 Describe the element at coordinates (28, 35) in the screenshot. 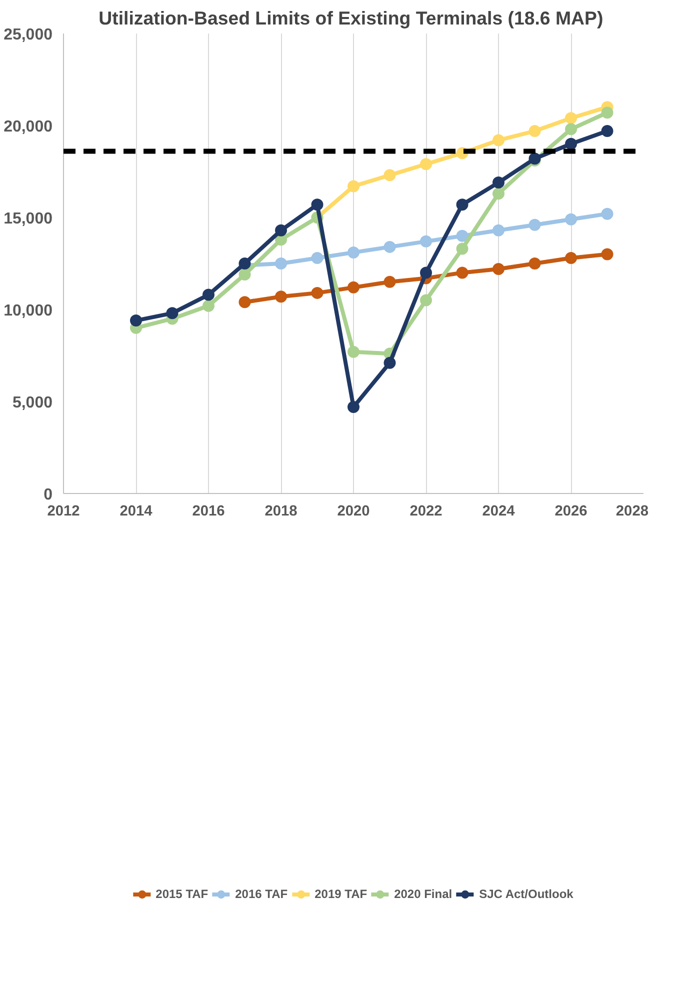

I see `y-tick-label: 25,000` at that location.